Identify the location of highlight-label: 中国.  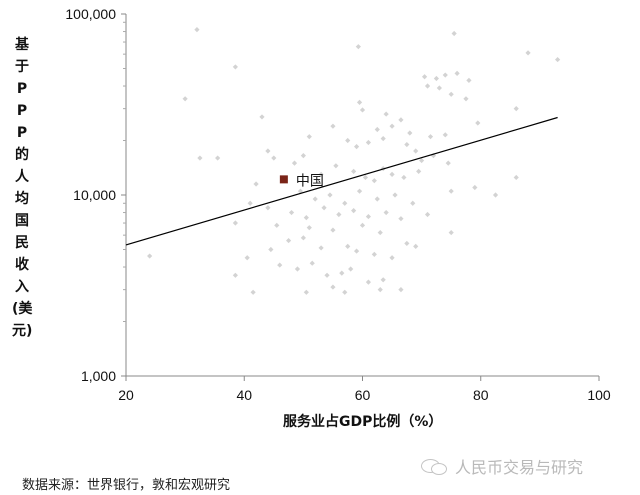
(310, 181).